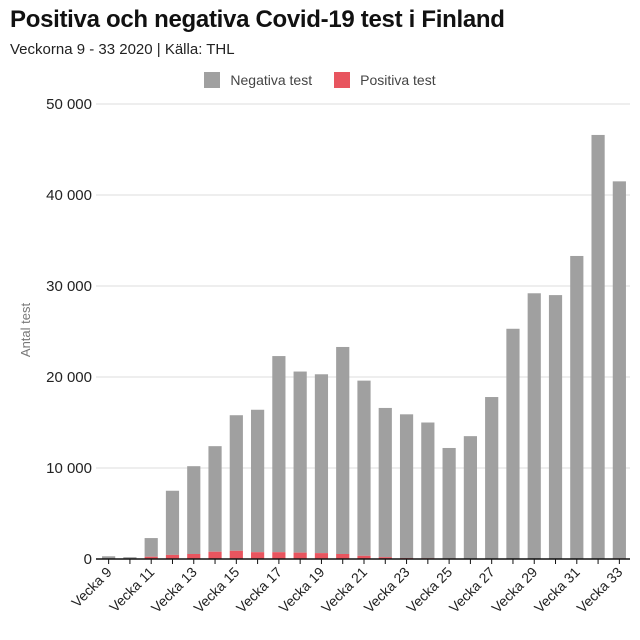 This screenshot has height=640, width=640. I want to click on legend-label-positive: Positiva test, so click(398, 80).